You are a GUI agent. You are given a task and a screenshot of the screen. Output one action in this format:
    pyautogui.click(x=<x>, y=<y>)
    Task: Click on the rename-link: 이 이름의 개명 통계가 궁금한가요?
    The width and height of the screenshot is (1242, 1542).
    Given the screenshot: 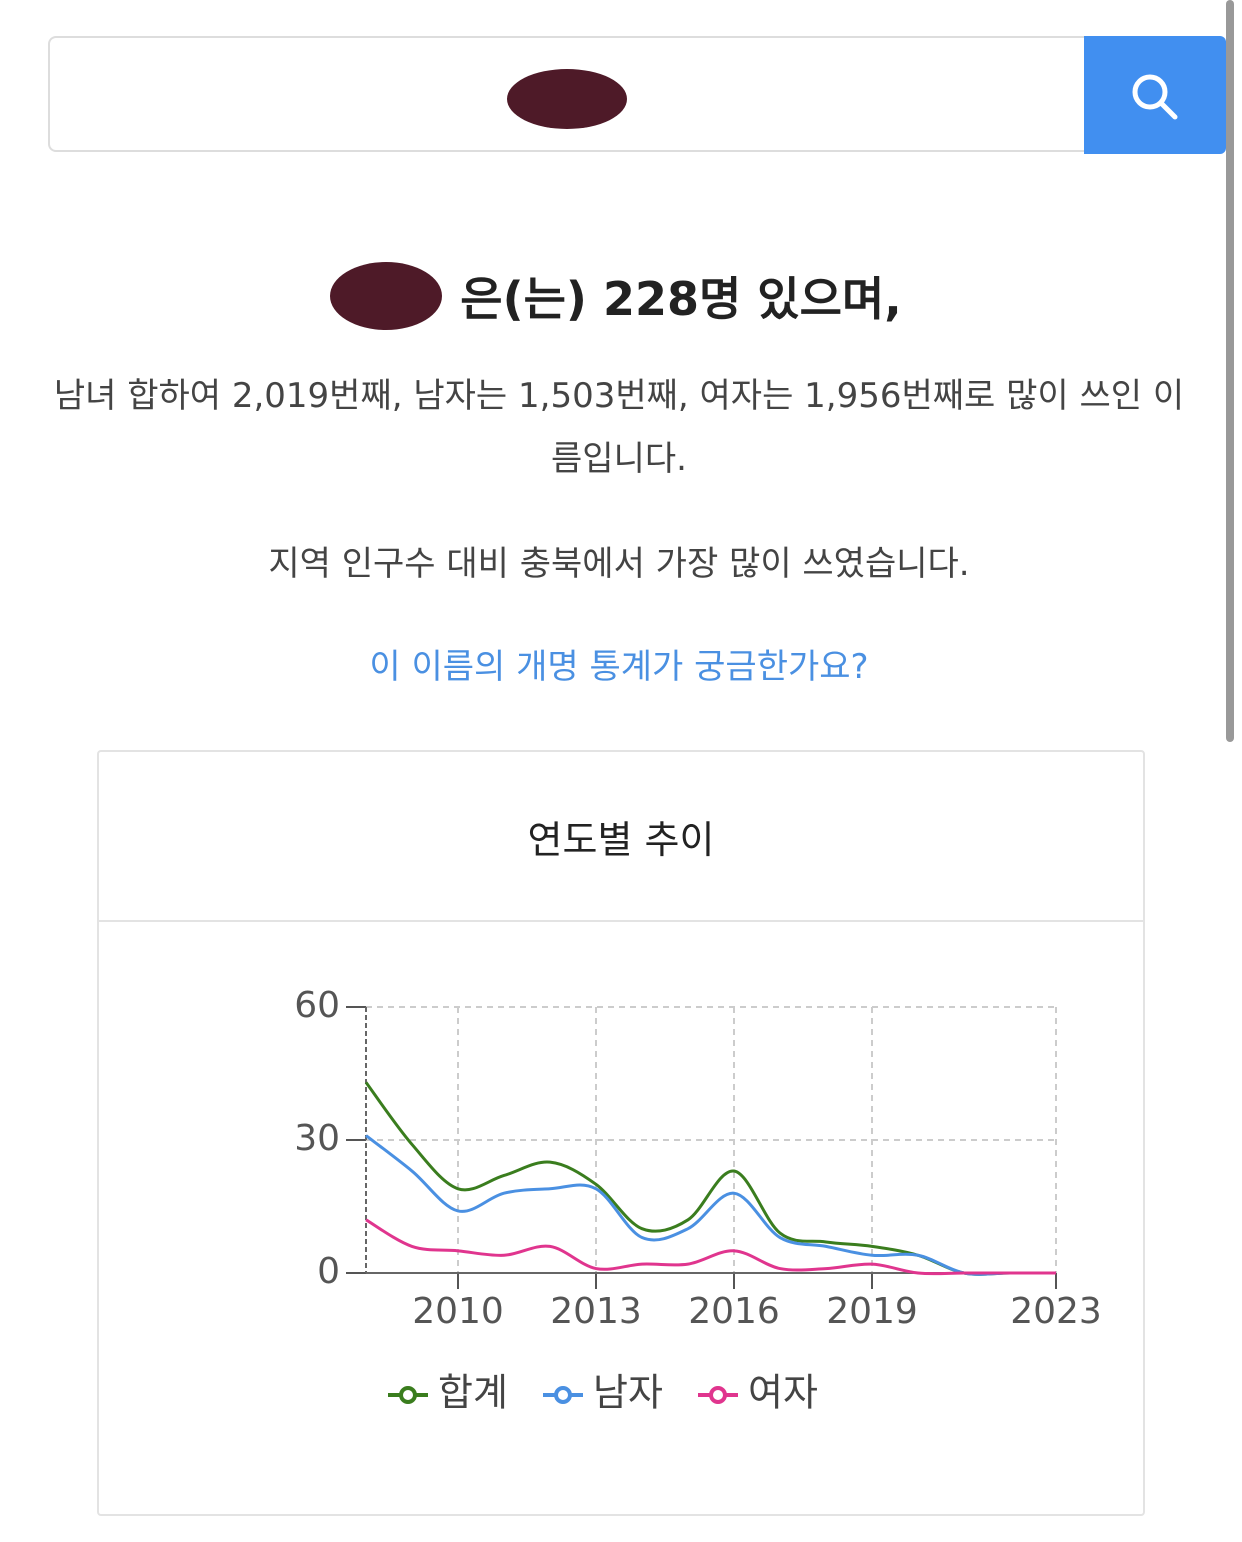 What is the action you would take?
    pyautogui.click(x=619, y=667)
    